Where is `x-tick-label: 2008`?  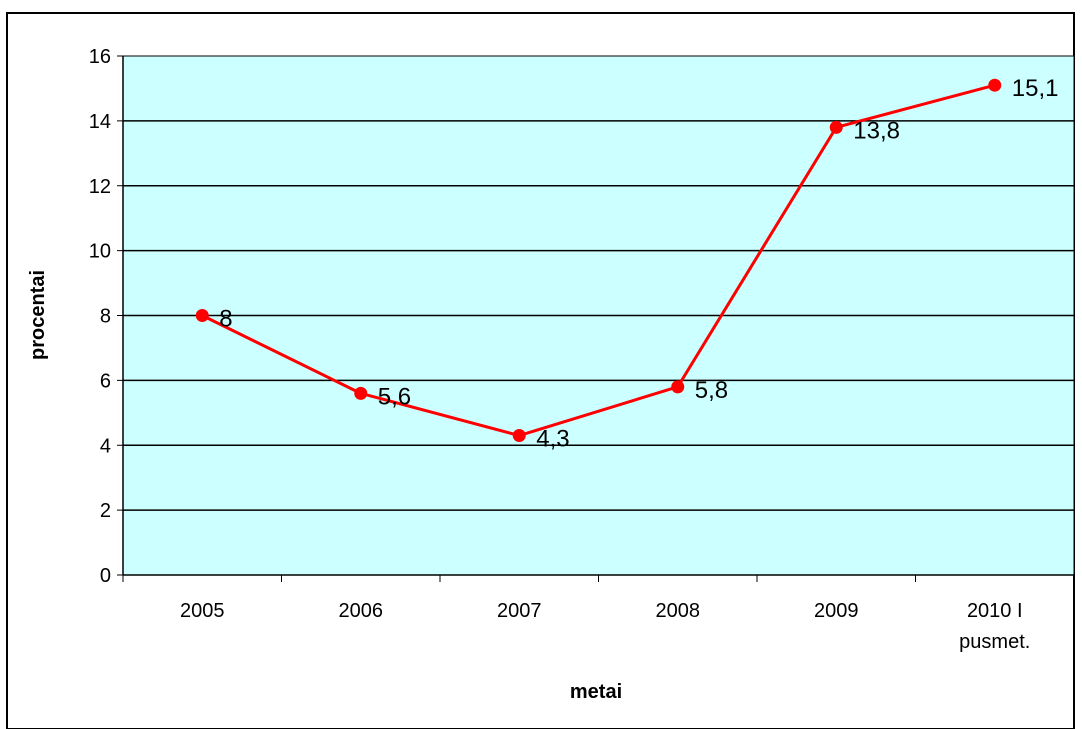 x-tick-label: 2008 is located at coordinates (678, 611).